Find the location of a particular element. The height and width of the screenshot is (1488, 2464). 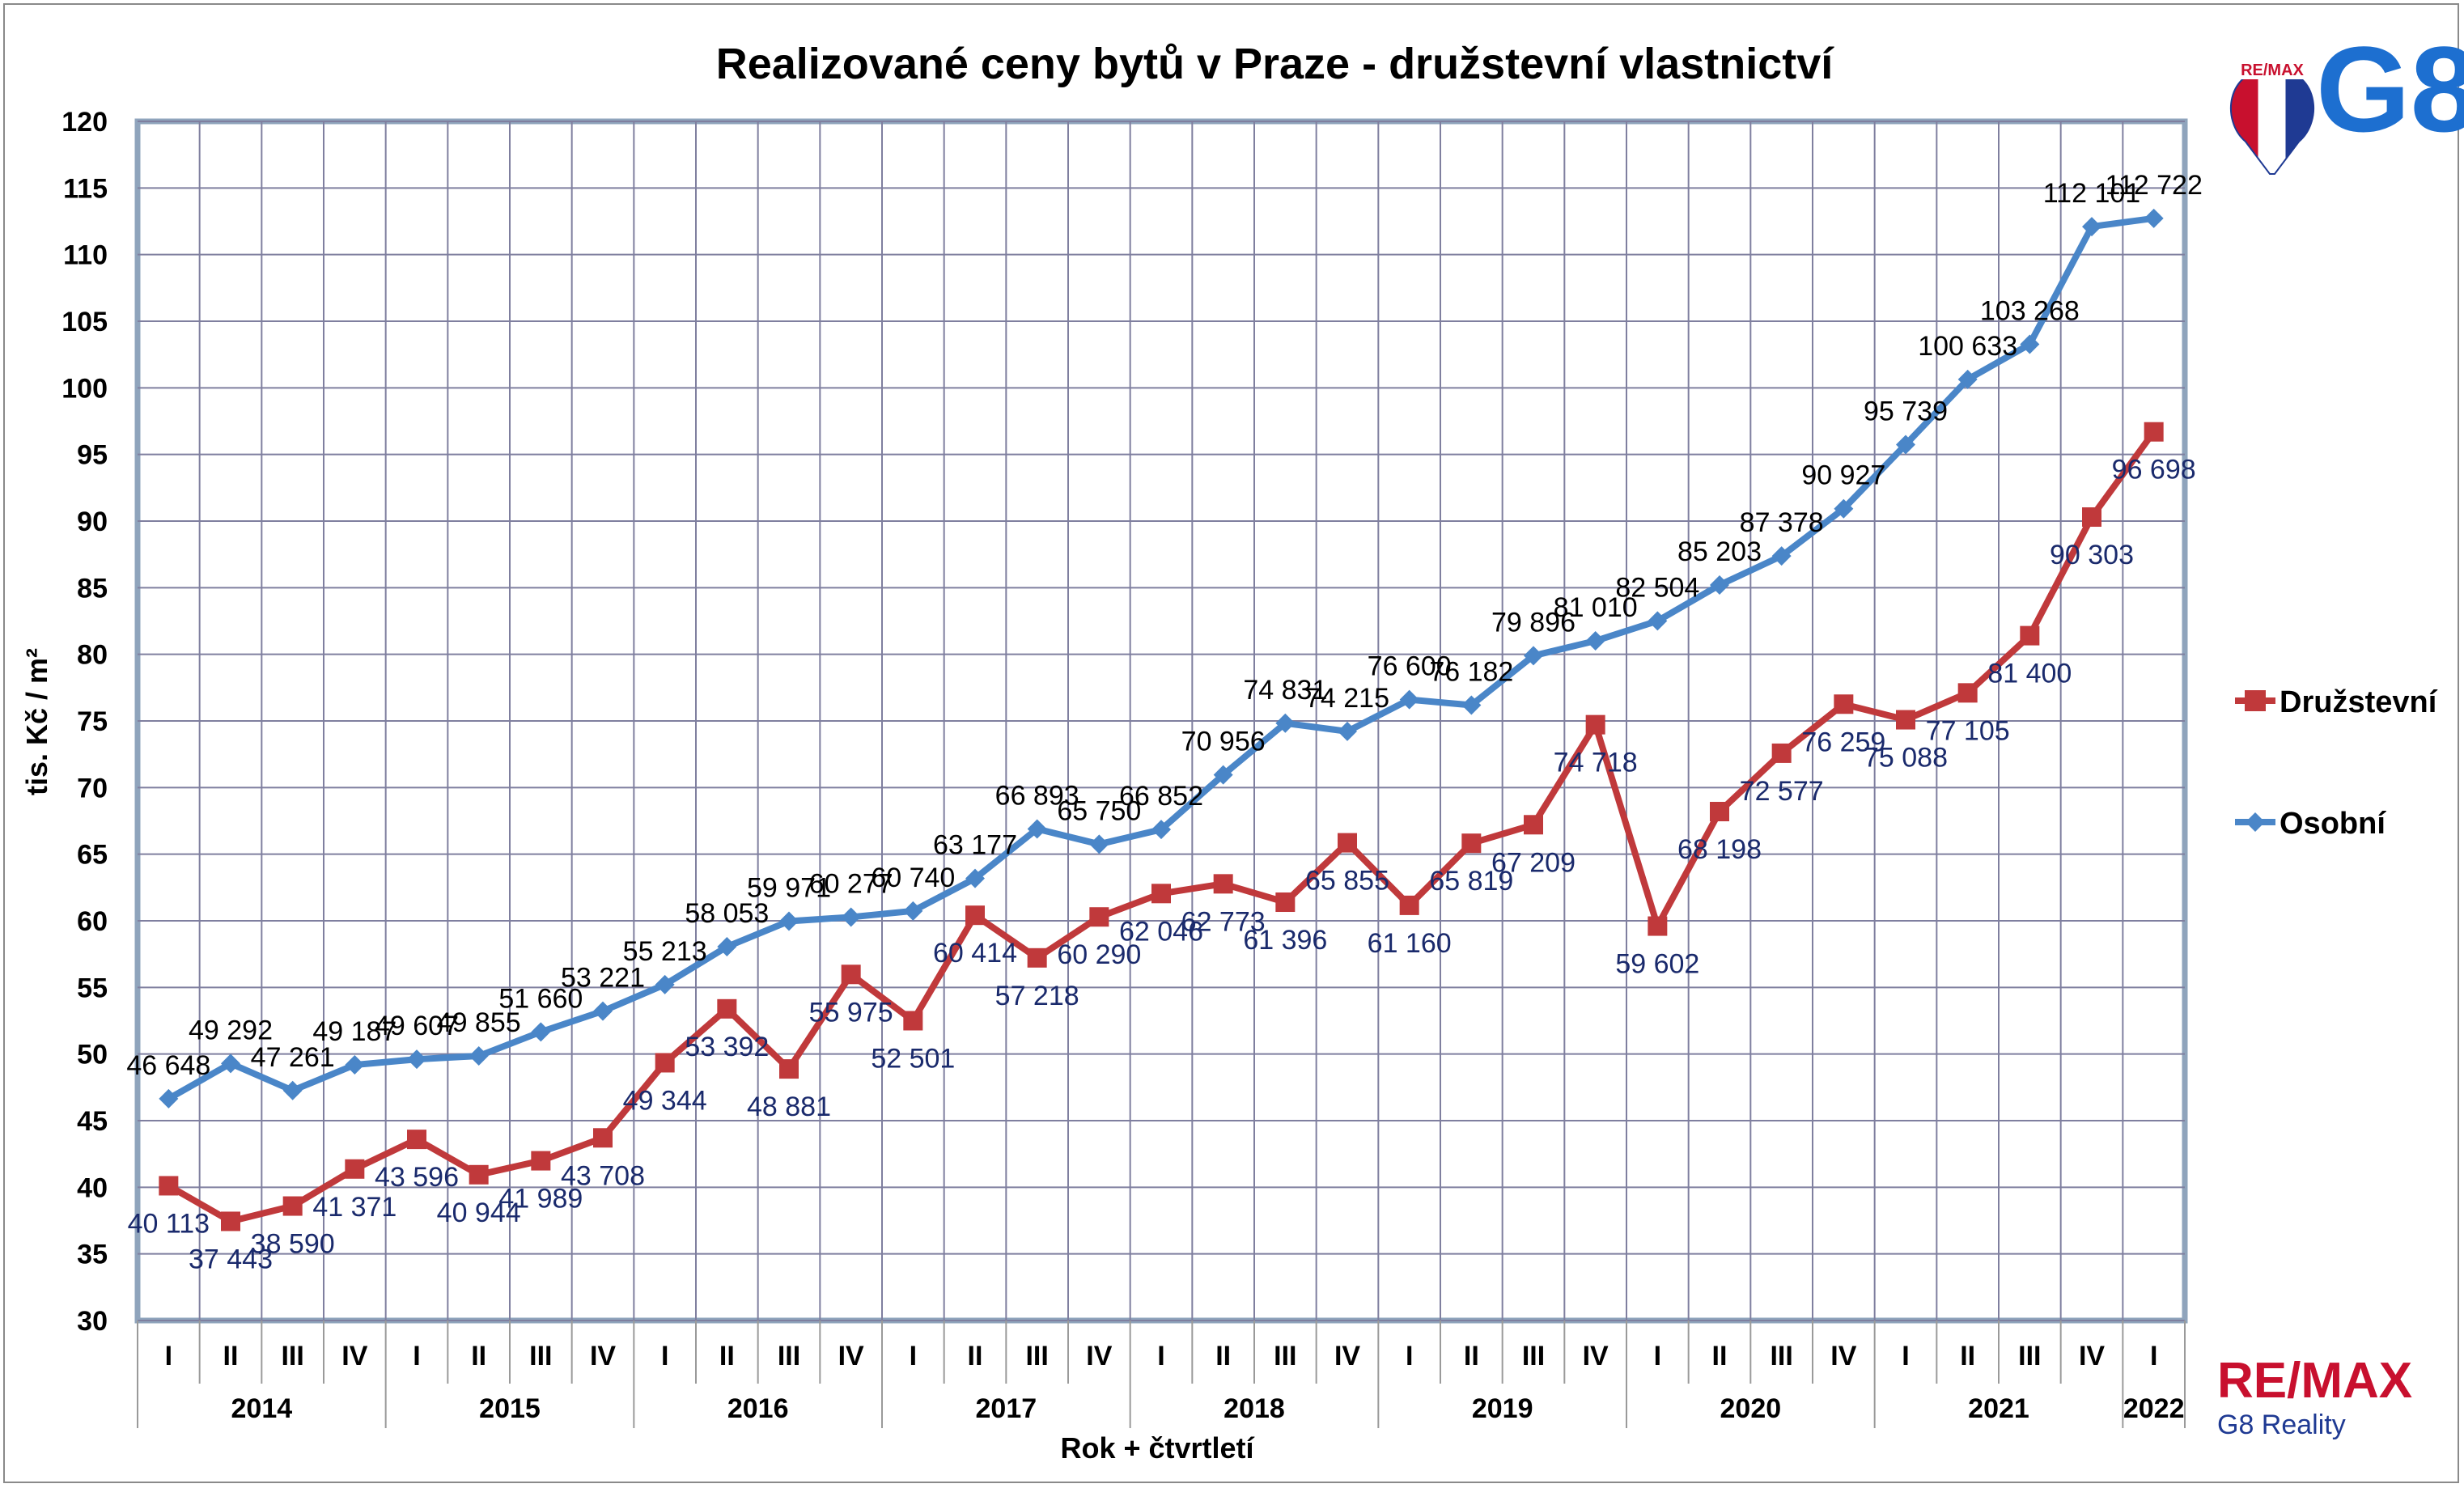

legend-marker-osobni is located at coordinates (2255, 822).